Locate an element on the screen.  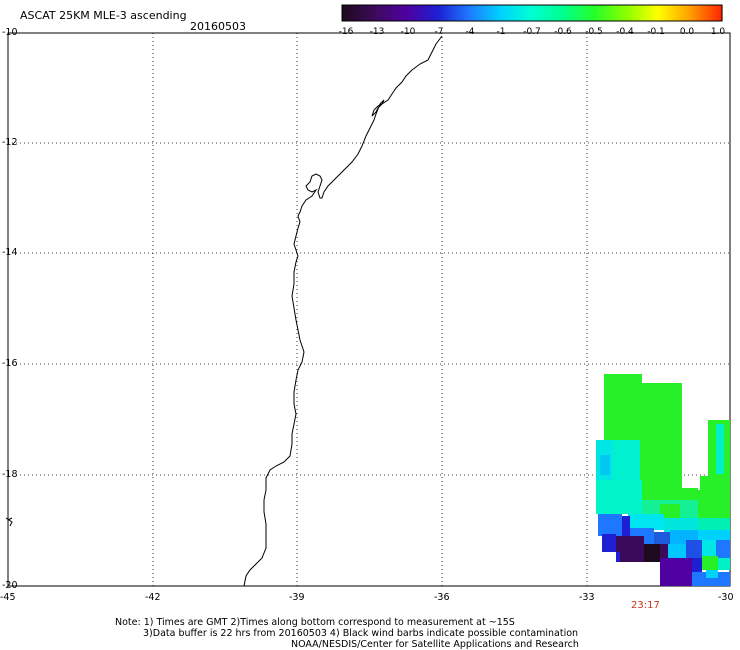
x-tick-label: -30 is located at coordinates (726, 597).